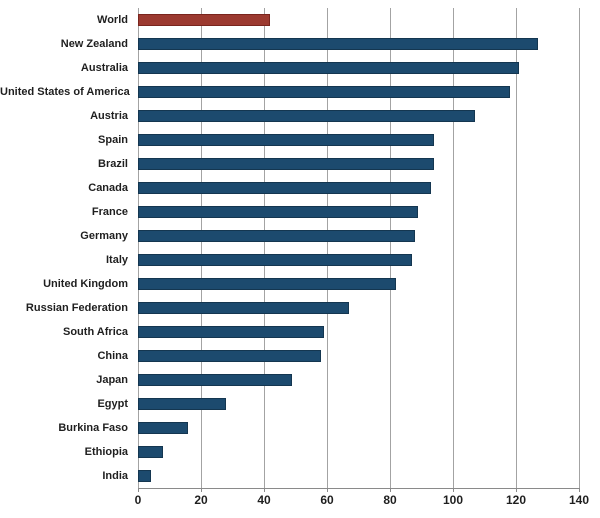  Describe the element at coordinates (579, 500) in the screenshot. I see `x-tick-label: 140` at that location.